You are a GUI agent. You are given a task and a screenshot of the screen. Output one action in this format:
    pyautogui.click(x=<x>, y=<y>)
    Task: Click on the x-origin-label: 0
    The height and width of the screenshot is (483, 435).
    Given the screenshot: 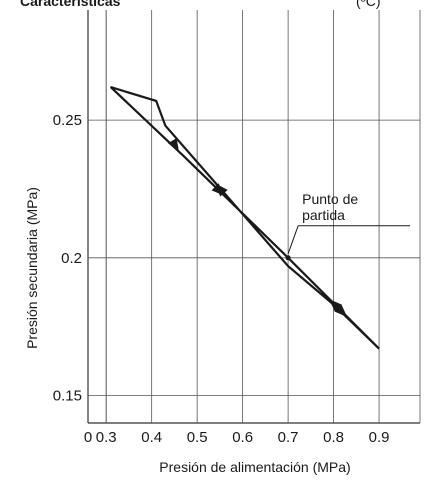 What is the action you would take?
    pyautogui.click(x=88, y=437)
    